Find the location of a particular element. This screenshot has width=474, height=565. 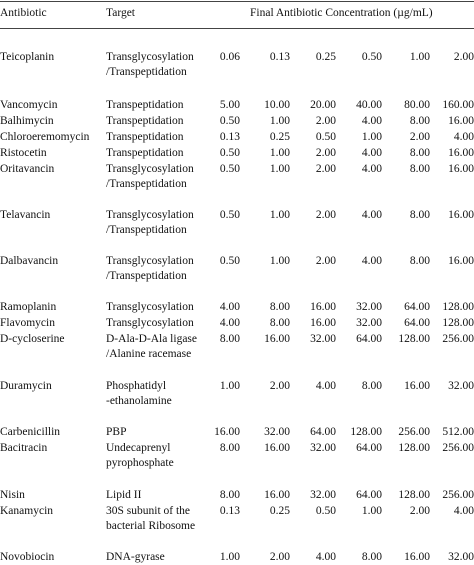

concentration-value: 5.00 is located at coordinates (229, 105).